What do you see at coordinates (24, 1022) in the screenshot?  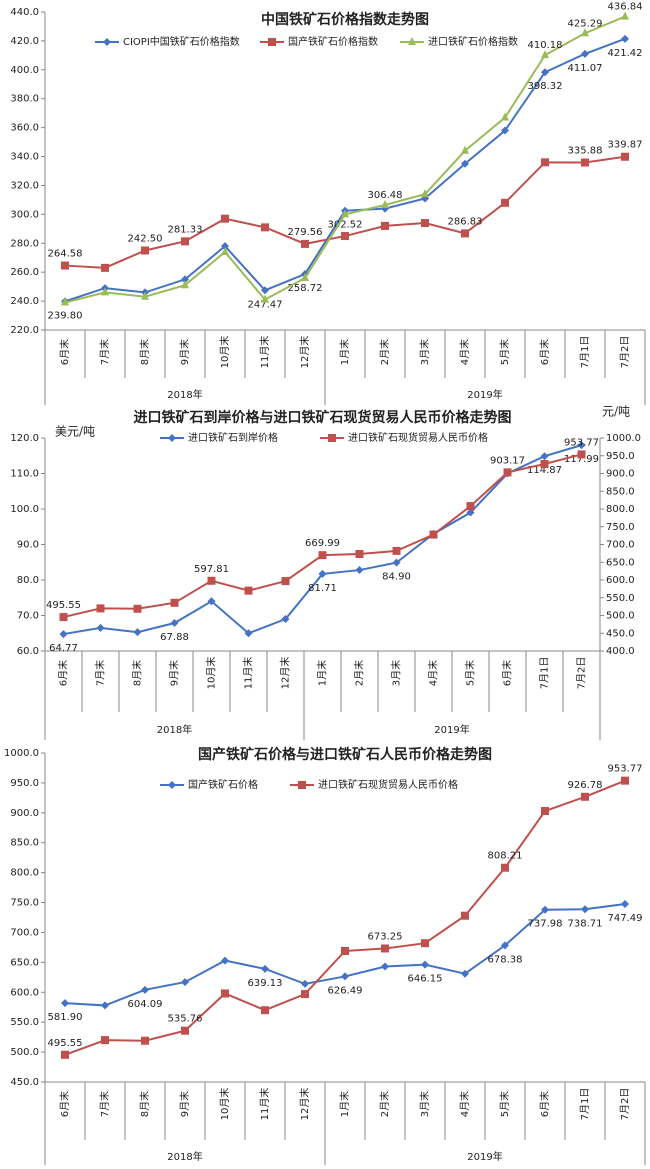 I see `y-tick-label: 550.0` at bounding box center [24, 1022].